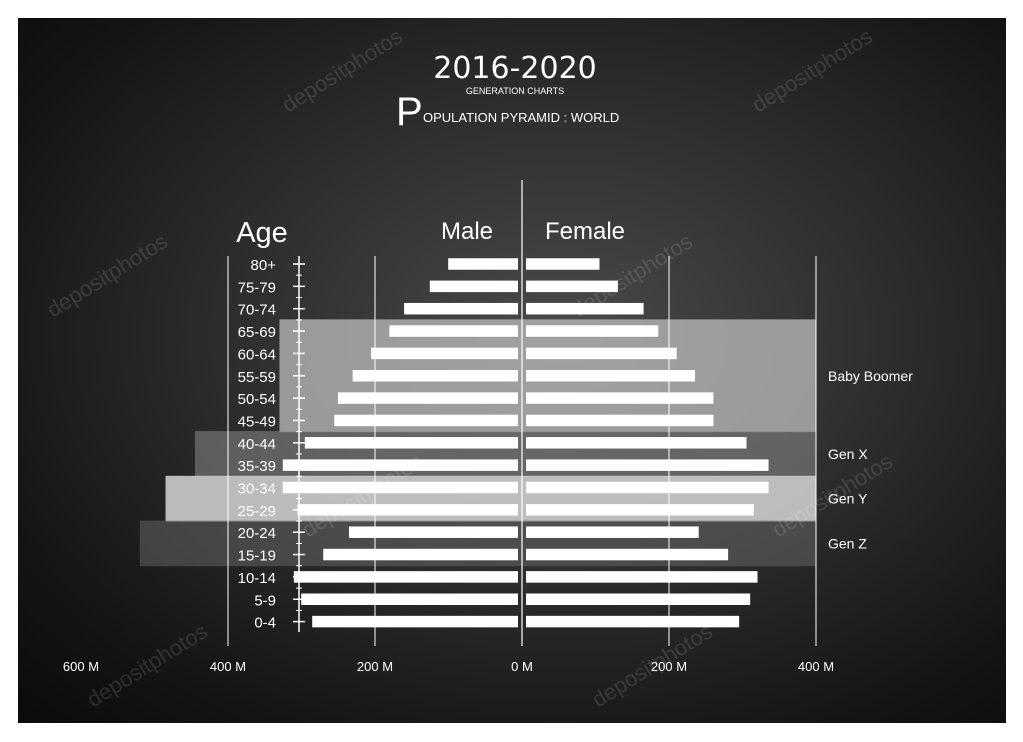  Describe the element at coordinates (467, 231) in the screenshot. I see `male-header: Male` at that location.